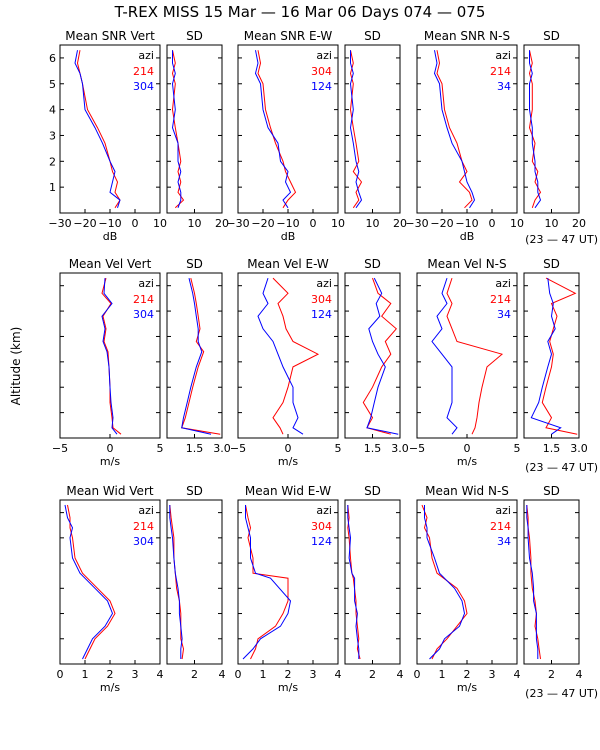  I want to click on panel-14-title: SD, so click(194, 491).